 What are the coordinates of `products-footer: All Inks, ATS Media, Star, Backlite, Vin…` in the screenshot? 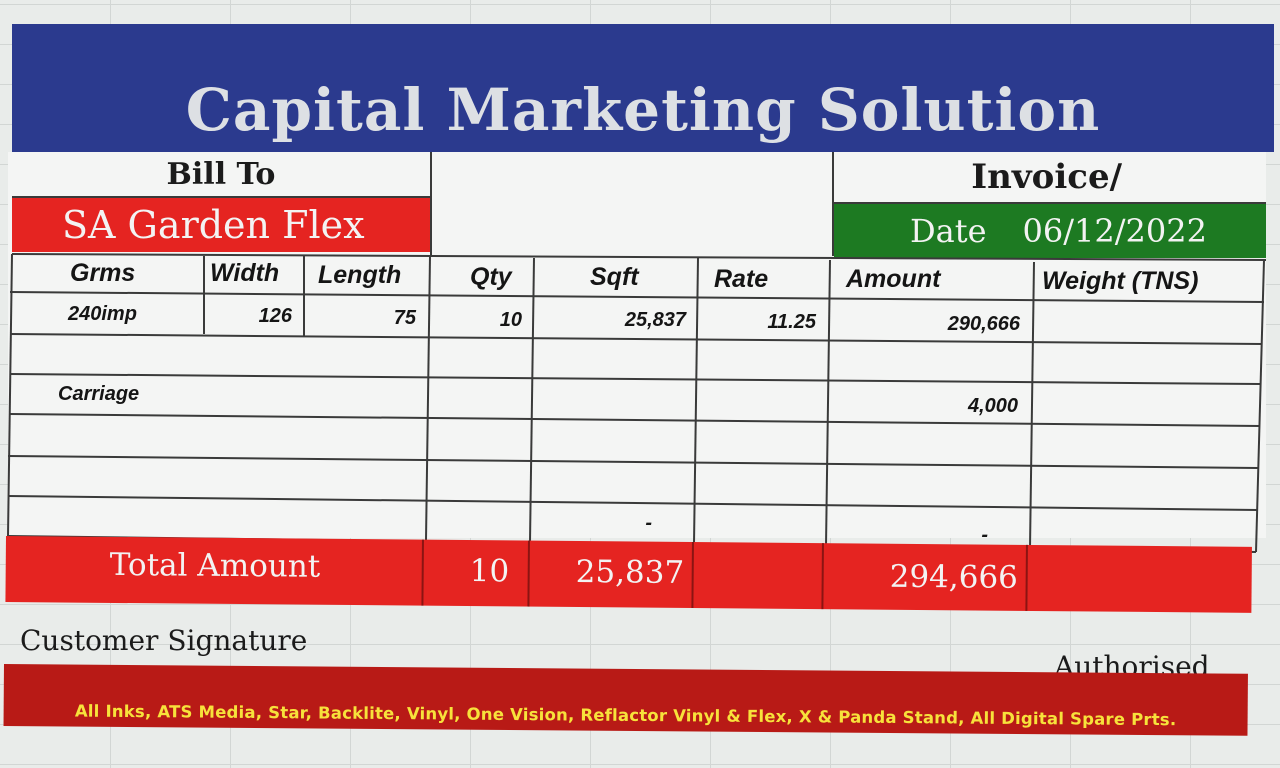 It's located at (625, 700).